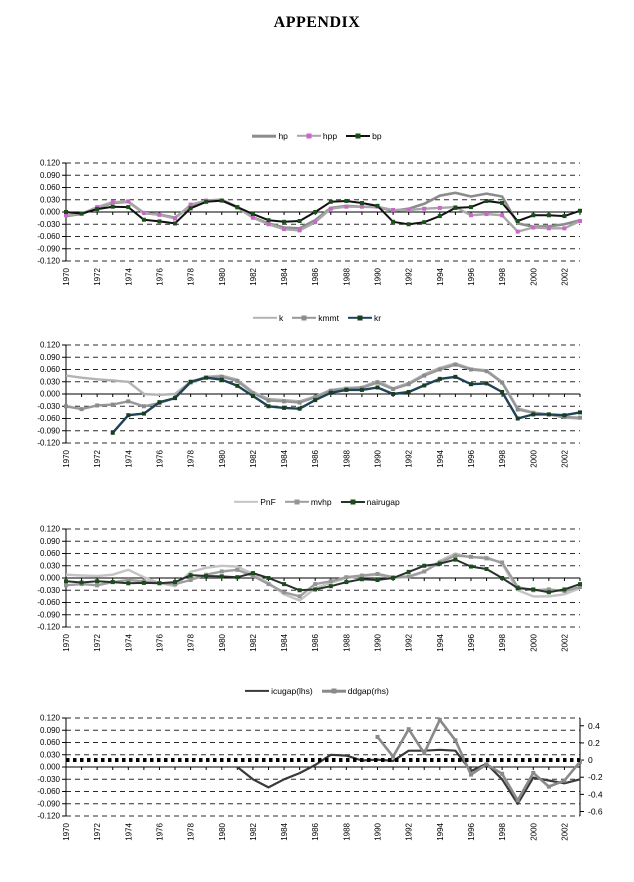 The width and height of the screenshot is (634, 882). I want to click on y-tick-label: -0.120, so click(48, 816).